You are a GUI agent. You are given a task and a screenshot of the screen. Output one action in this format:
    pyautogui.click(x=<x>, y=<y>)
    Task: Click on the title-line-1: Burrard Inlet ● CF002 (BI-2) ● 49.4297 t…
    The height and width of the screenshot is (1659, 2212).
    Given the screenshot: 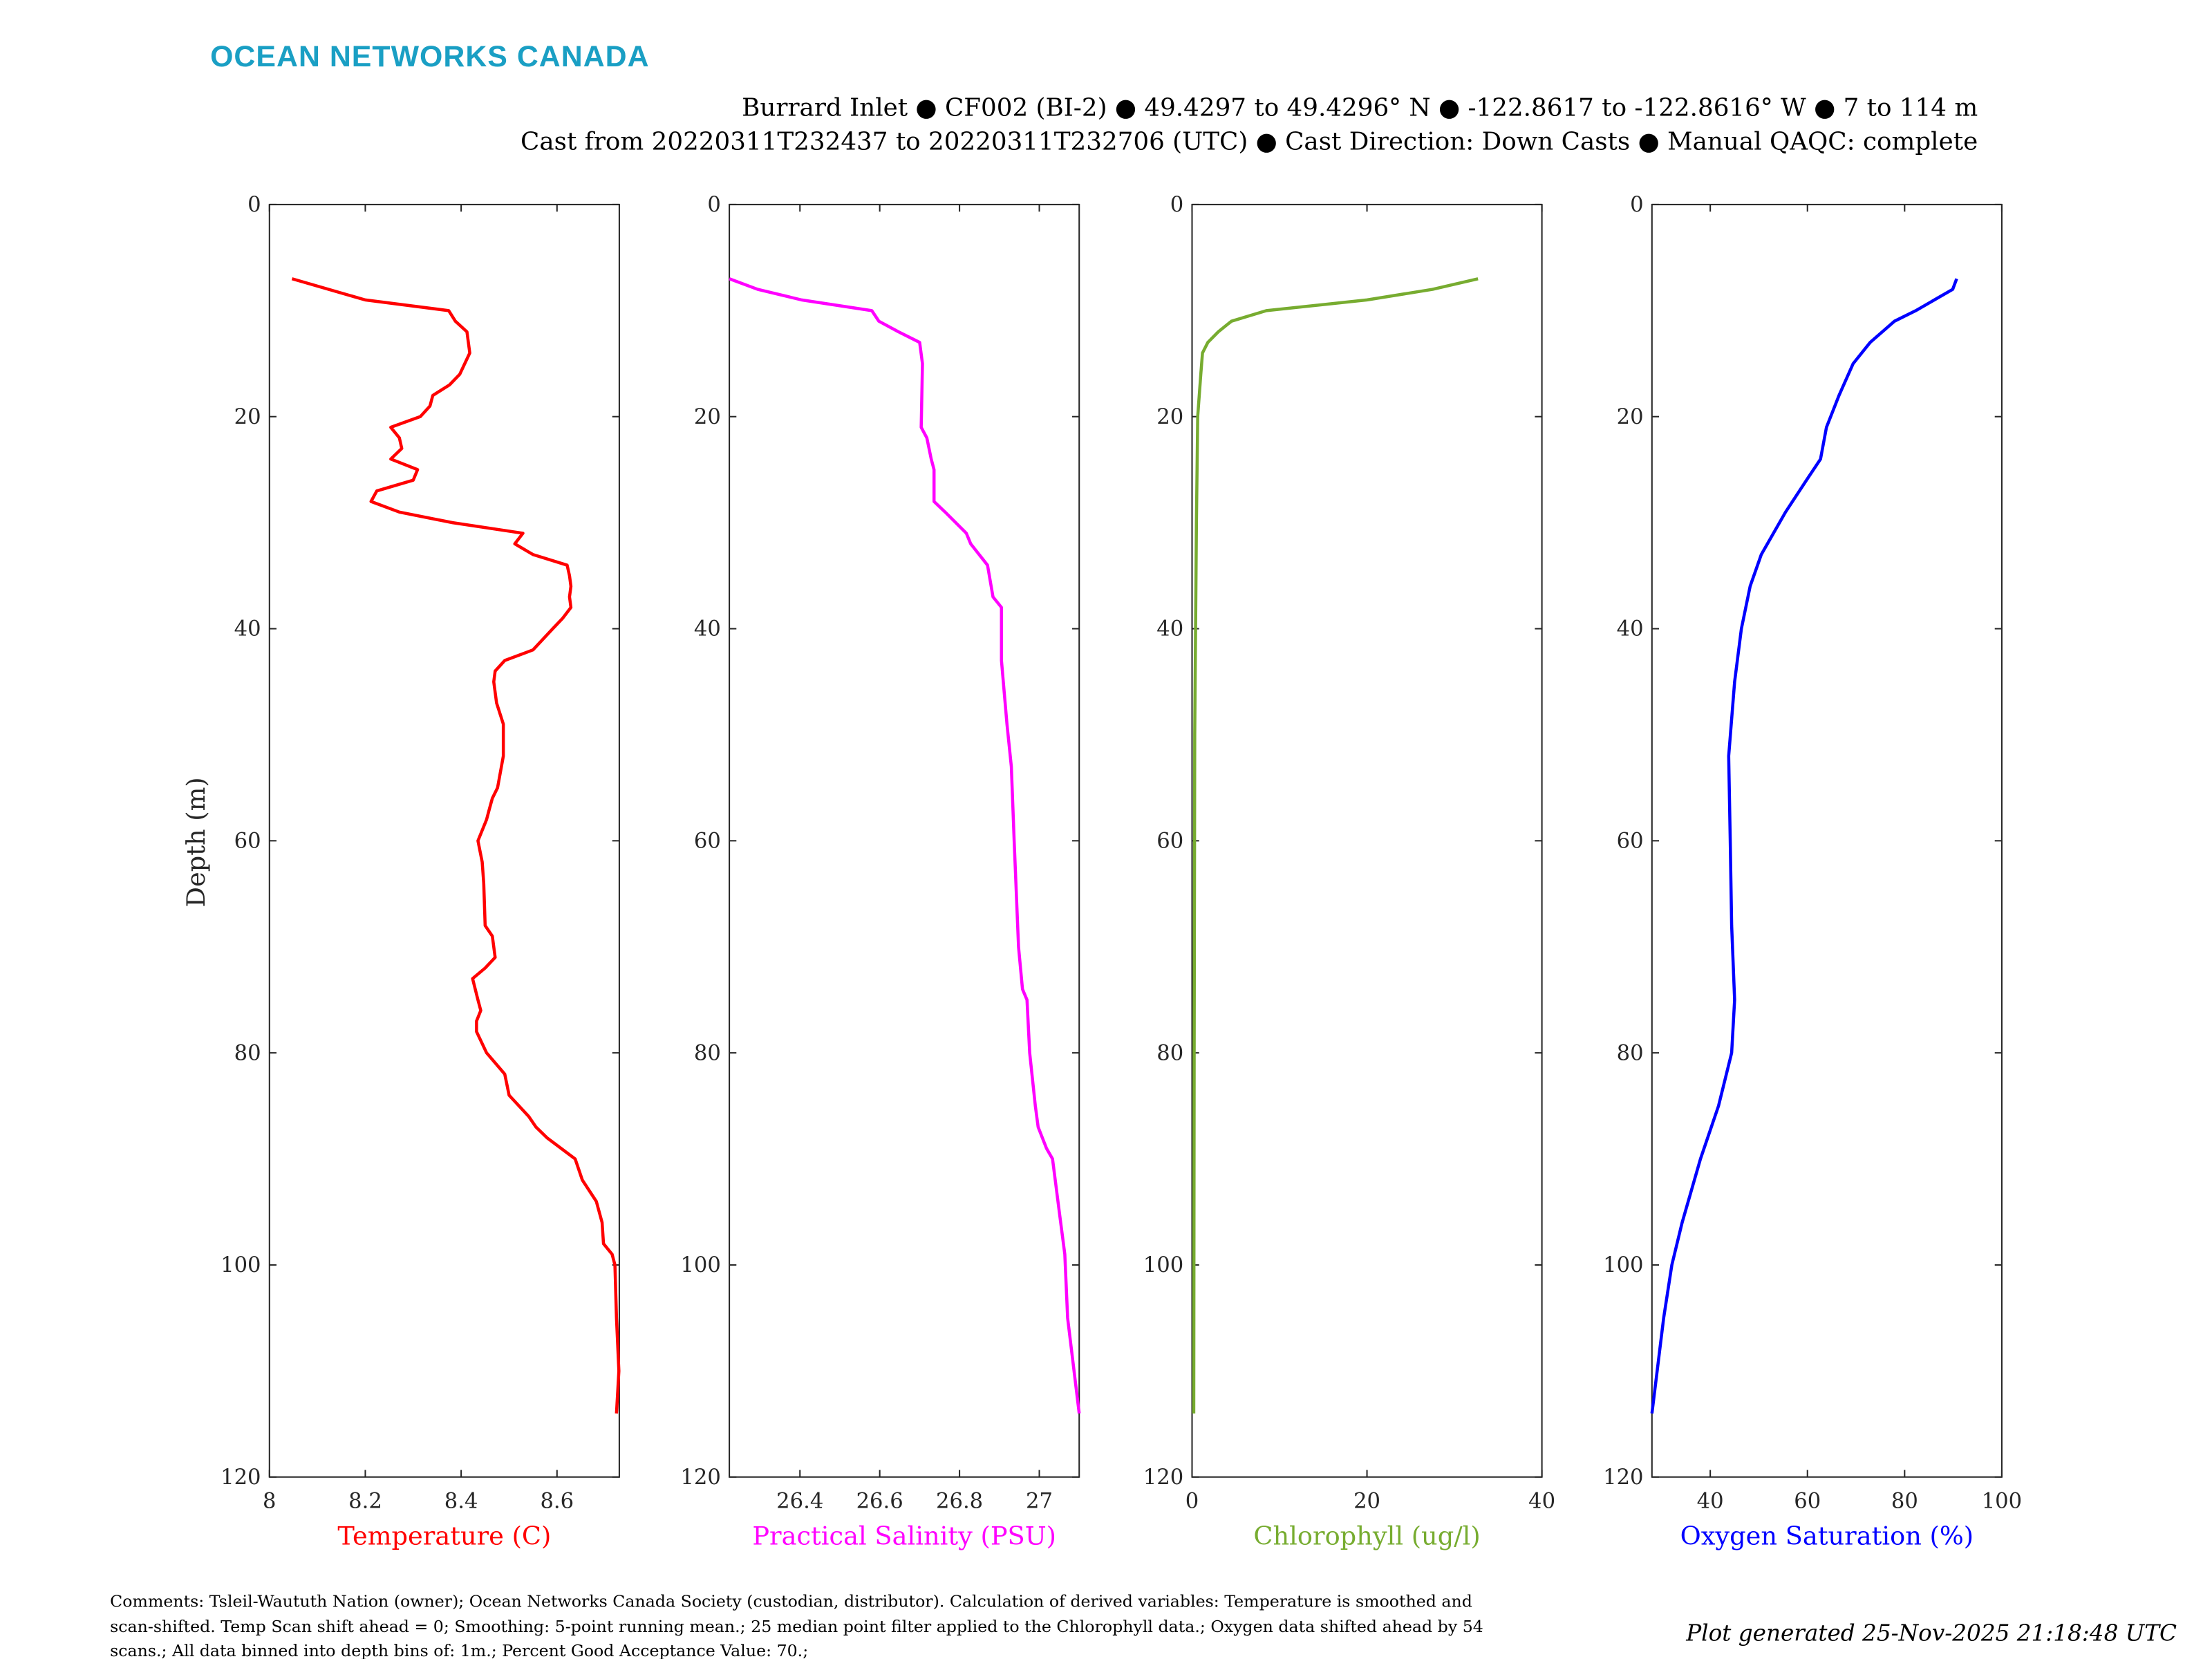 What is the action you would take?
    pyautogui.click(x=1360, y=107)
    